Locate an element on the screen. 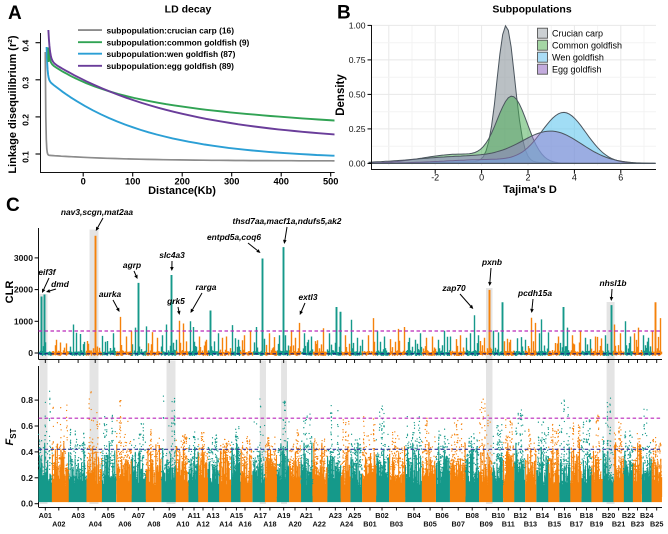 This screenshot has width=668, height=534. svg-text: A25 is located at coordinates (354, 515).